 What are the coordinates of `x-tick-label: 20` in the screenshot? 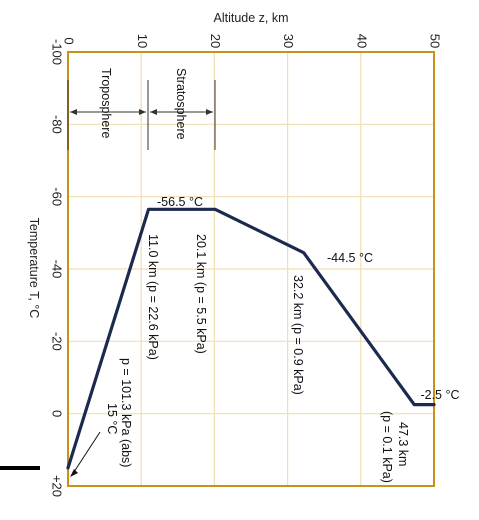 It's located at (215, 41).